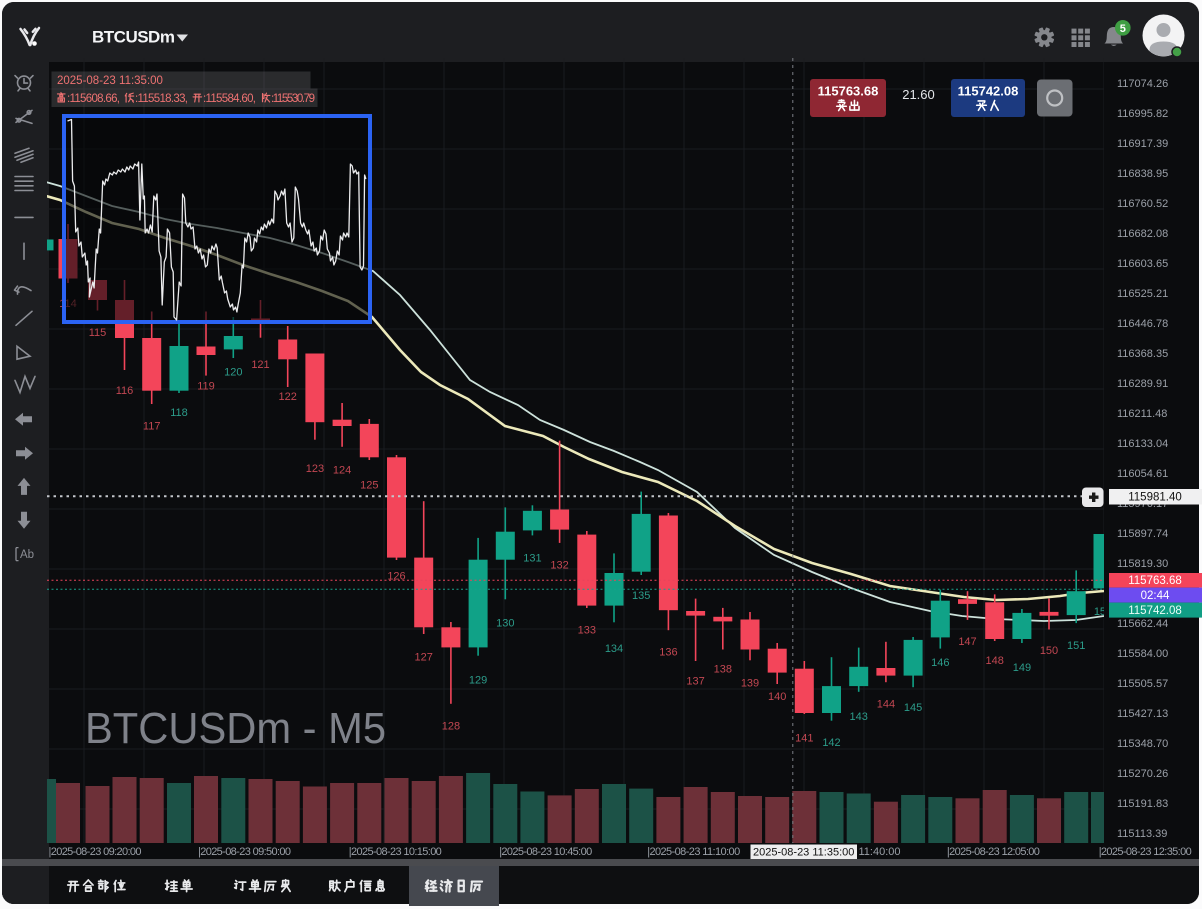 Image resolution: width=1202 pixels, height=909 pixels. Describe the element at coordinates (1142, 774) in the screenshot. I see `svg-text: 115270.26` at that location.